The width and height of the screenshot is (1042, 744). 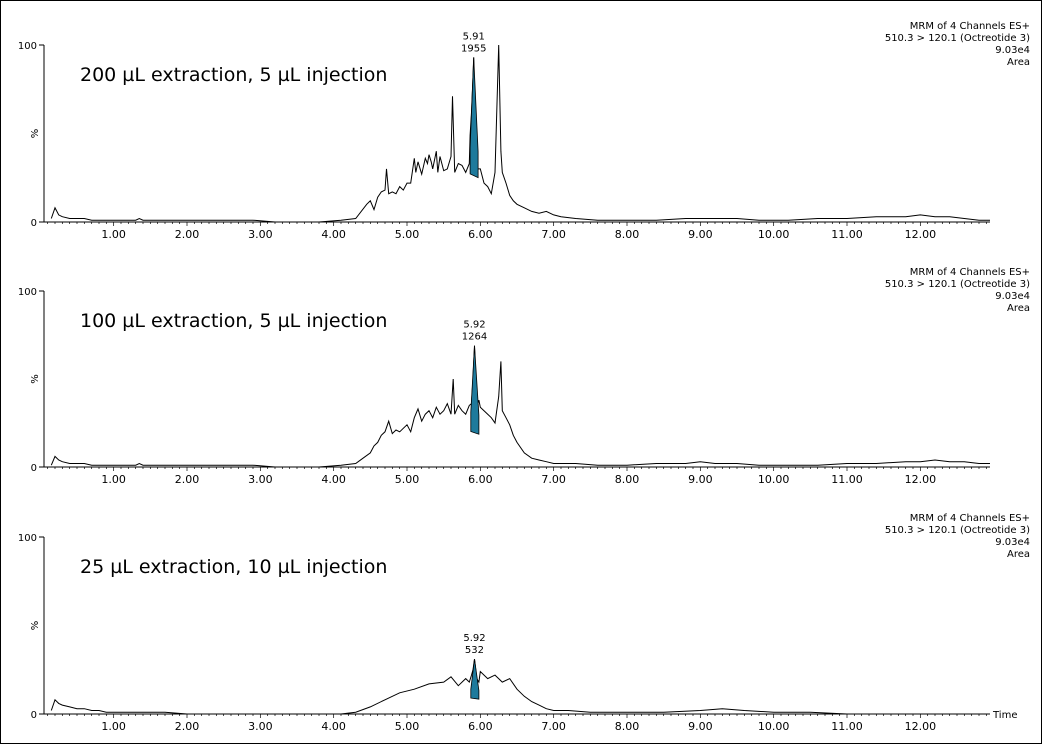 I want to click on panel-title: 100 µL extraction, 5 µL injection, so click(x=233, y=321).